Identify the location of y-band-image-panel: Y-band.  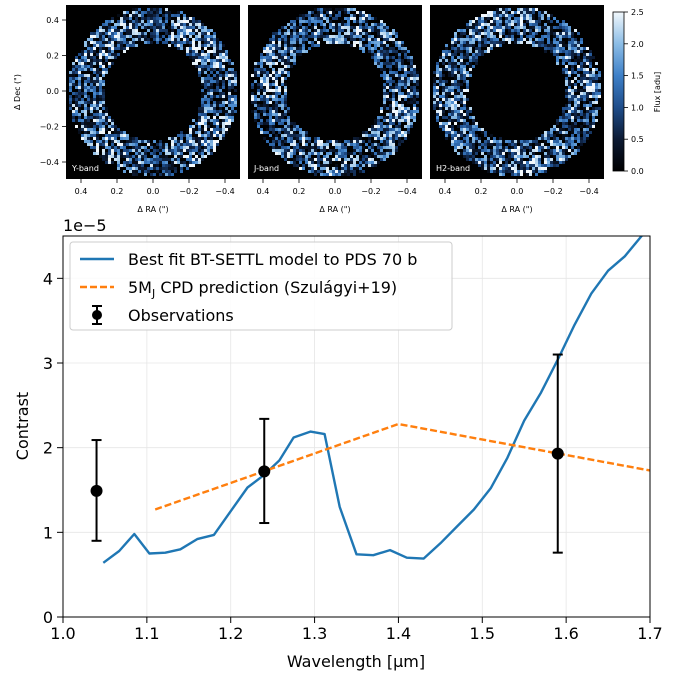
(153, 92).